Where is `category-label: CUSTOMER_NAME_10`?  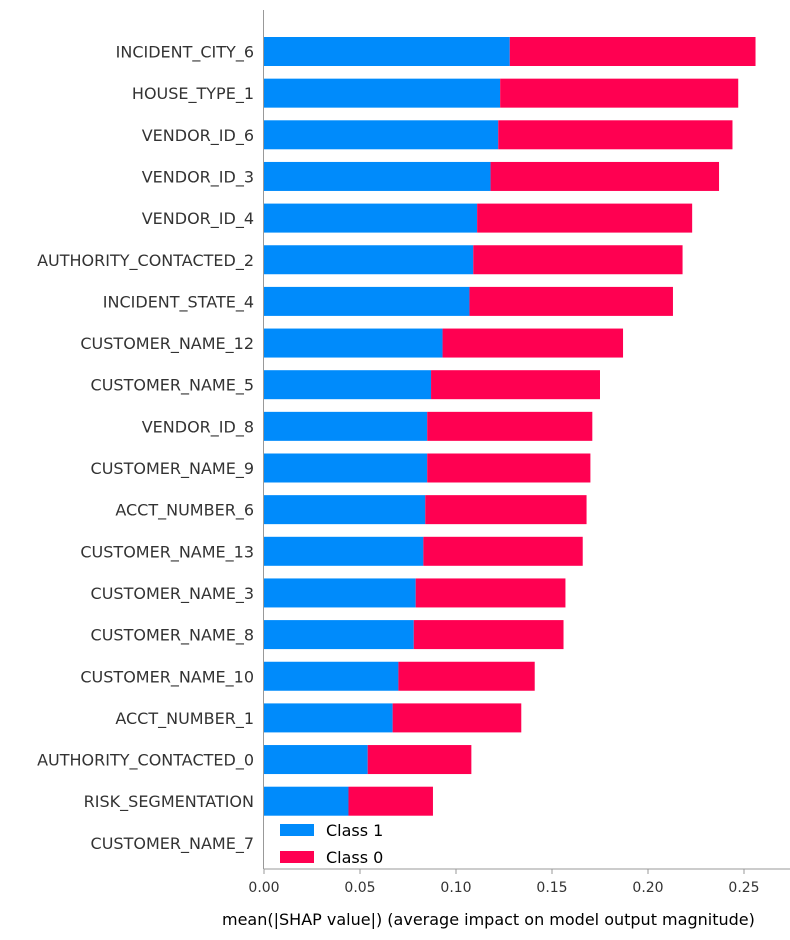 category-label: CUSTOMER_NAME_10 is located at coordinates (167, 677).